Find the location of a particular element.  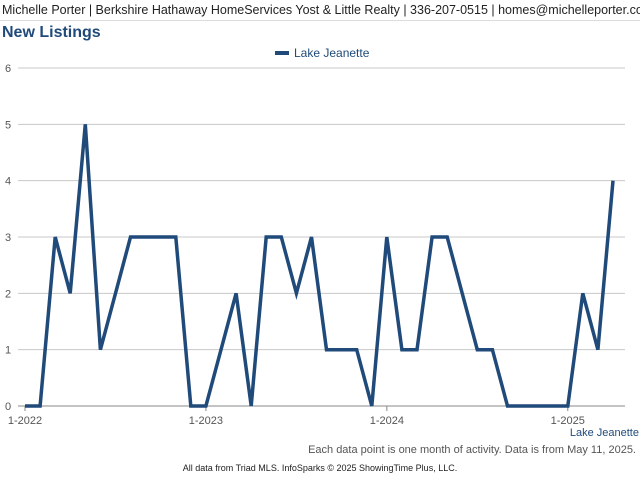

x-tick-label-1-2023: 1-2023 is located at coordinates (206, 421).